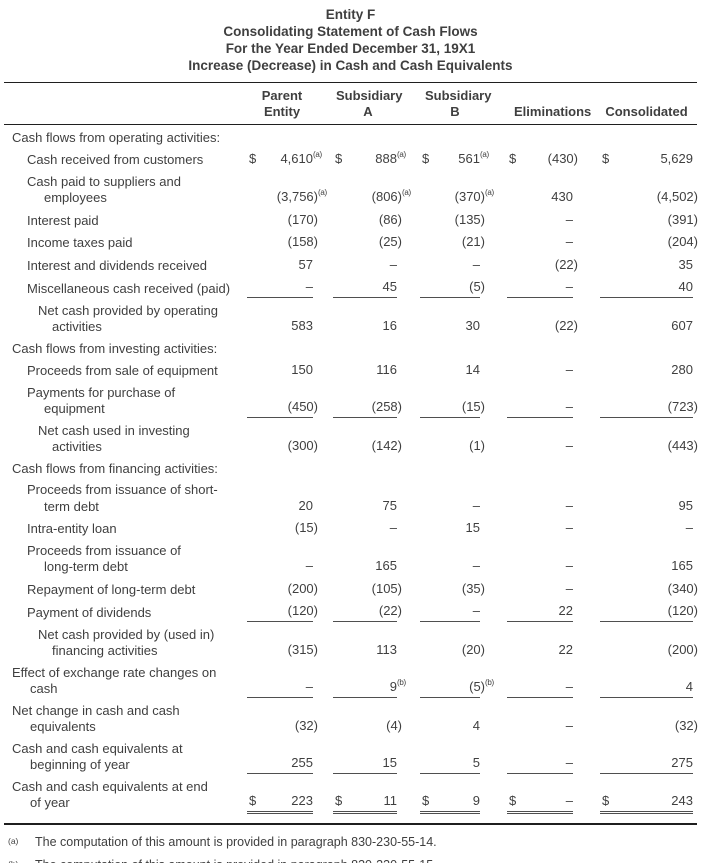  I want to click on amount-text: 4, so click(689, 686).